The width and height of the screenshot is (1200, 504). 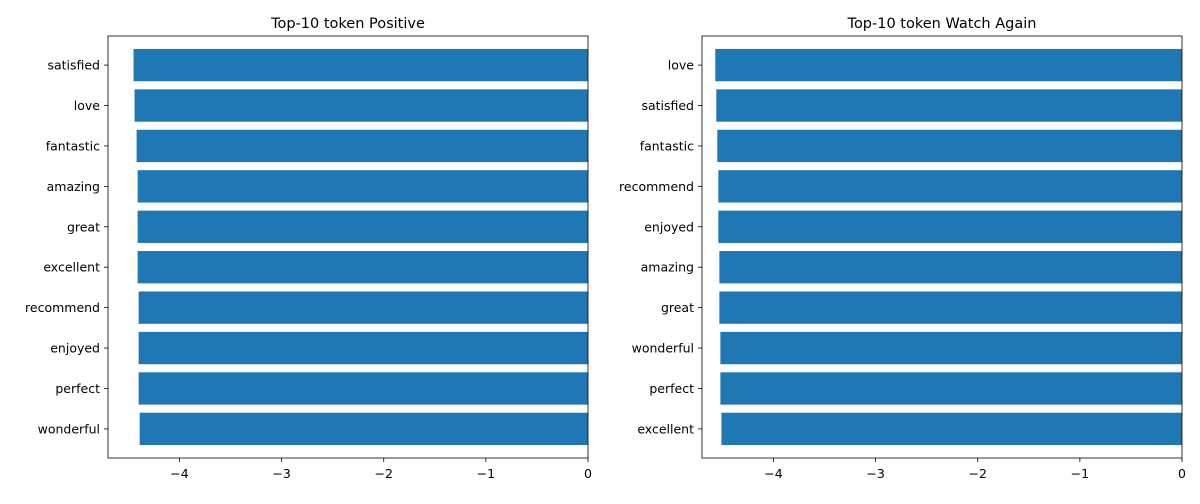 I want to click on chart-title: Top-10 token Watch Again, so click(x=942, y=24).